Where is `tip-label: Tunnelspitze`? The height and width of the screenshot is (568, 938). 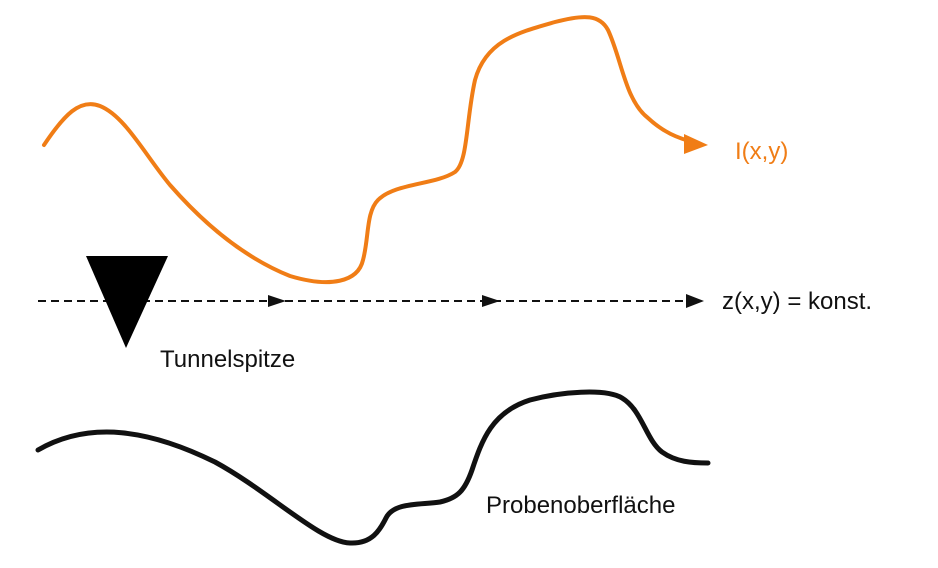
tip-label: Tunnelspitze is located at coordinates (227, 359).